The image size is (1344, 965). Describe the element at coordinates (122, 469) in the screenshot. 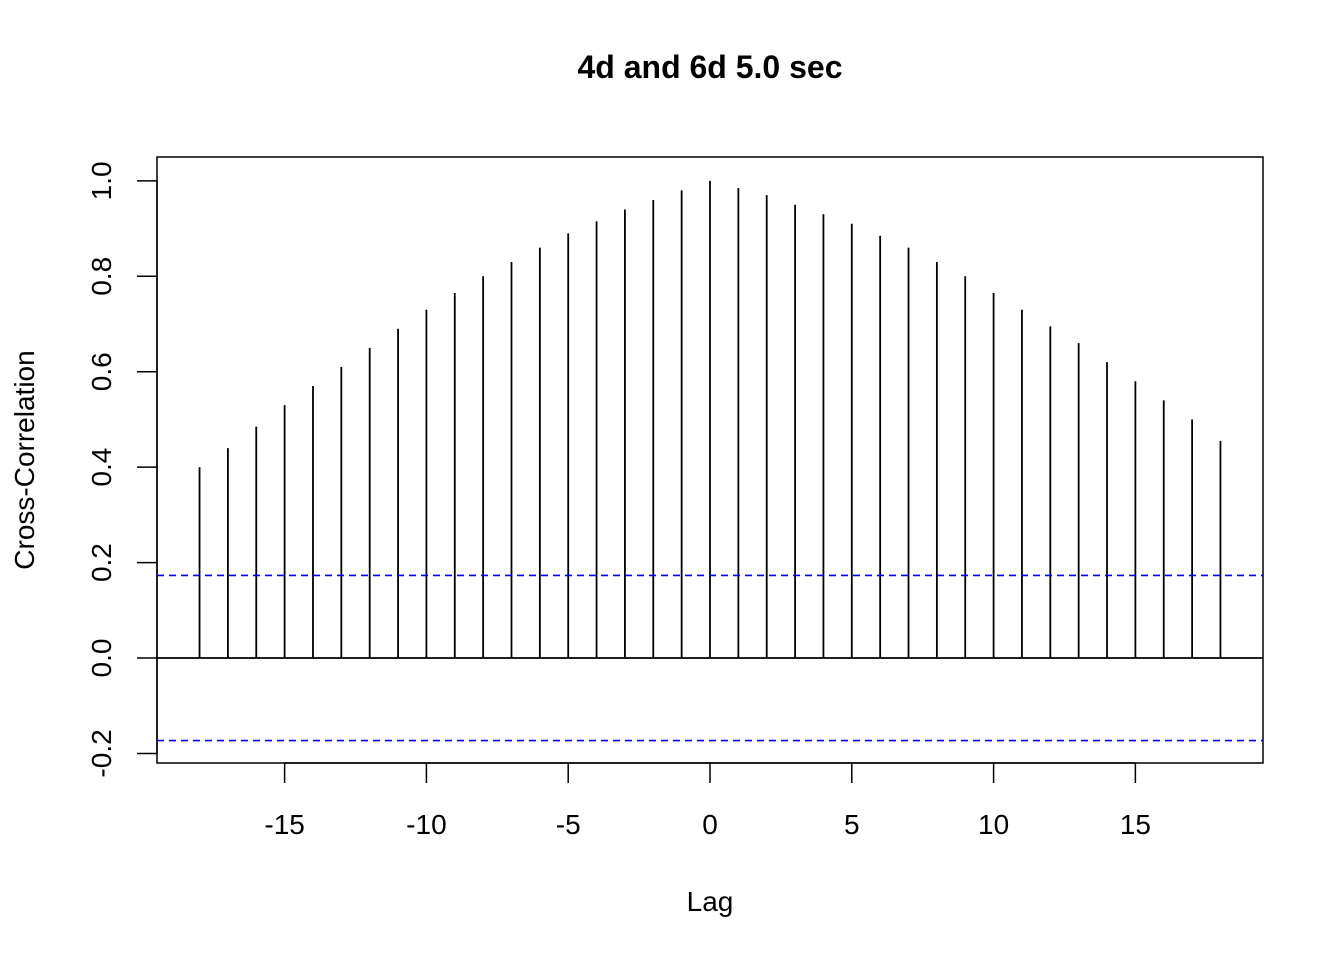

I see `y-axis: -0.2 0.0 0.2 0.4 0.6 0.8 1.0` at that location.